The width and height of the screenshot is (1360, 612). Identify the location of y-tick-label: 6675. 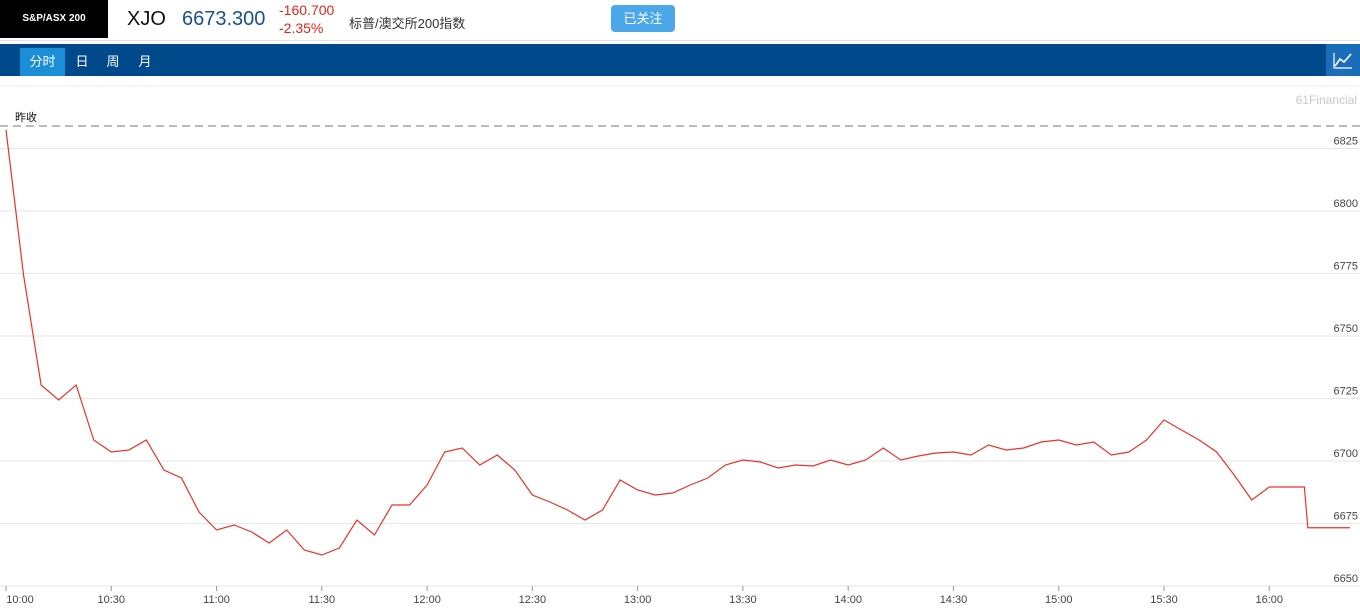
(1346, 516).